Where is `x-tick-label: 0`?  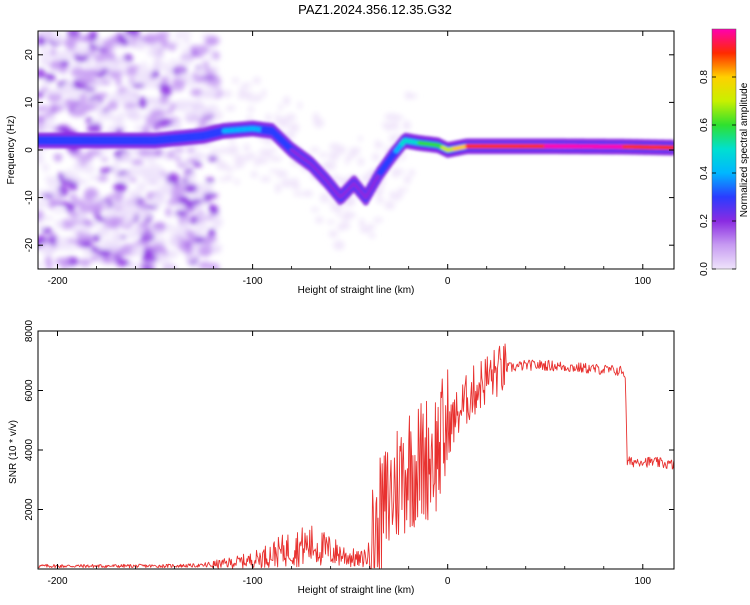
x-tick-label: 0 is located at coordinates (448, 581).